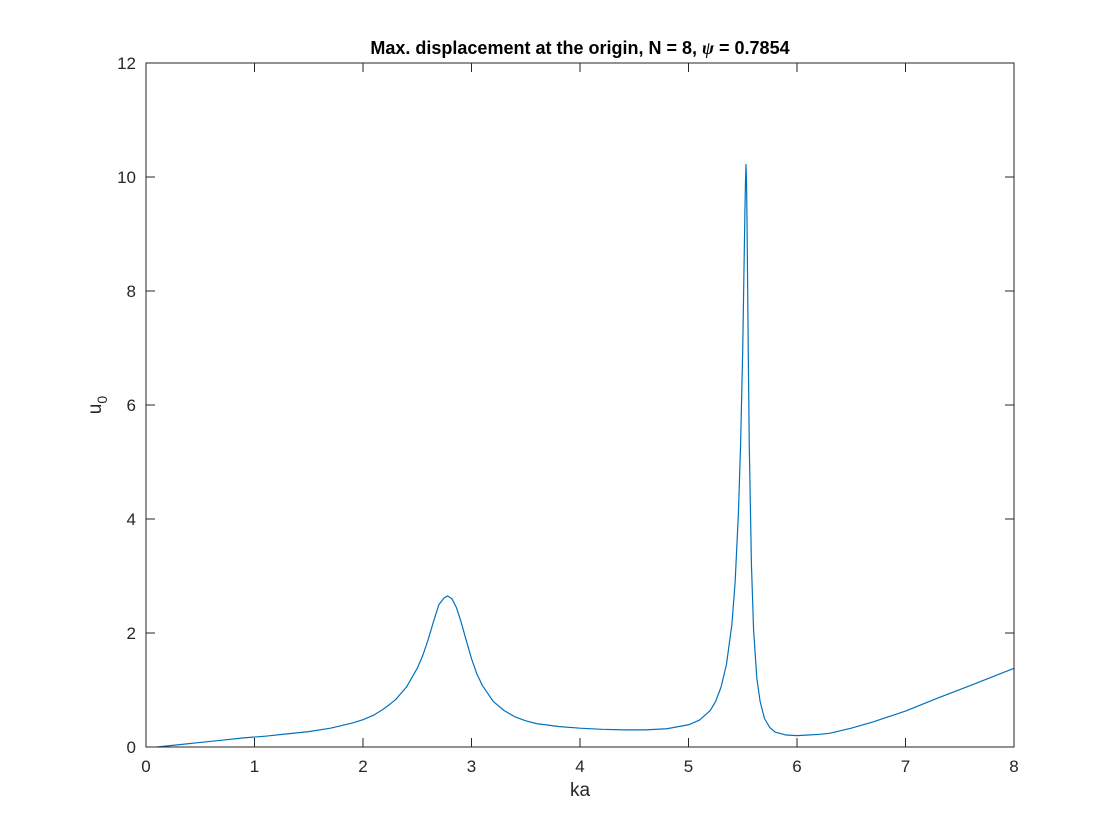  Describe the element at coordinates (1013, 766) in the screenshot. I see `x-tick-label: 8` at that location.